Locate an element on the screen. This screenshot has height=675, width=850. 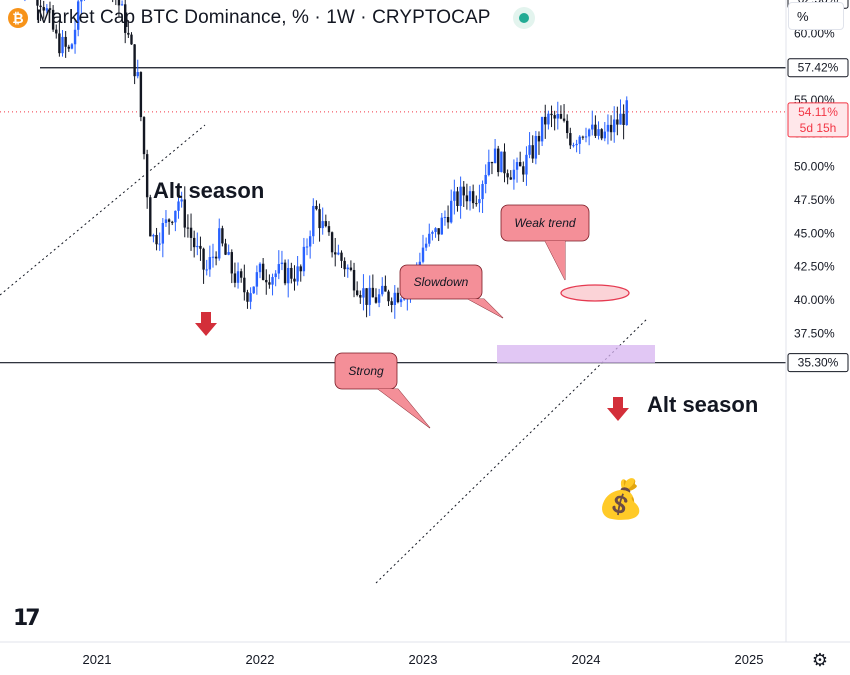
callout-text: Slowdown is located at coordinates (441, 282).